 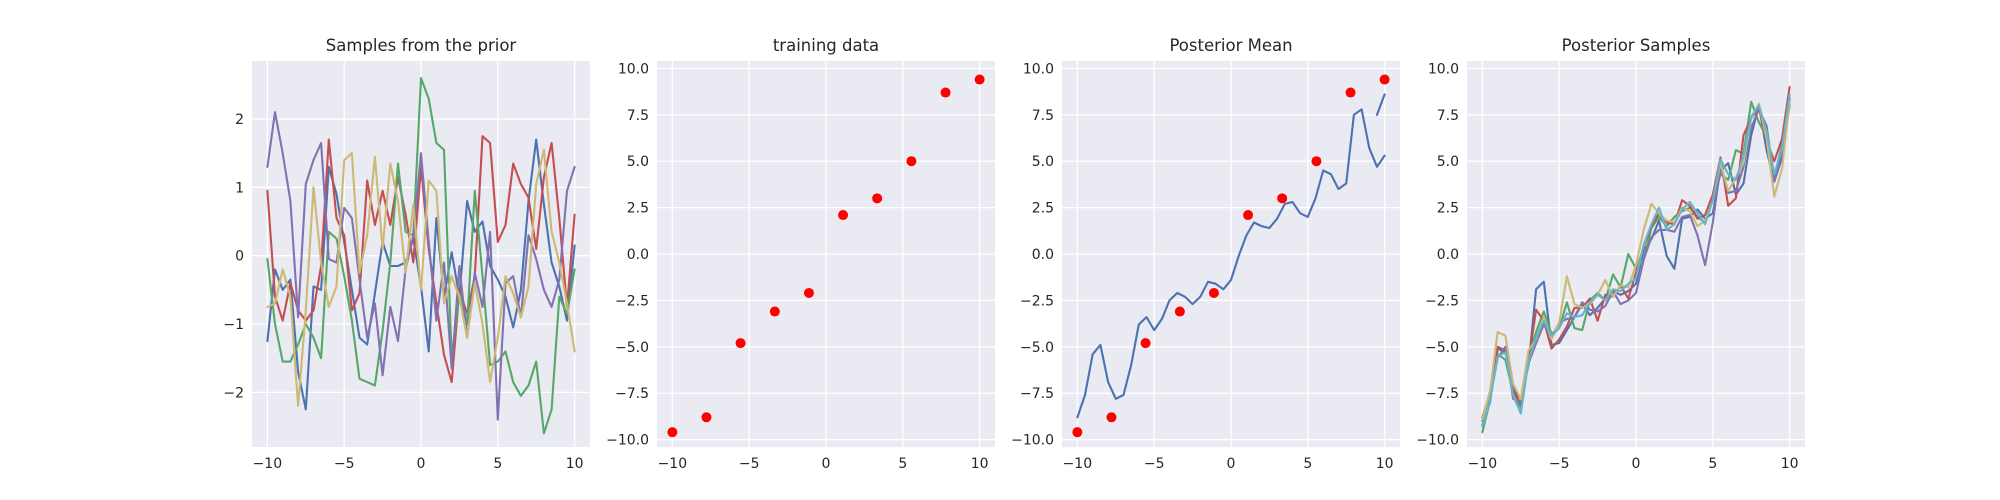 I want to click on chart-2-y-tick-label: 10.0, so click(x=1038, y=69).